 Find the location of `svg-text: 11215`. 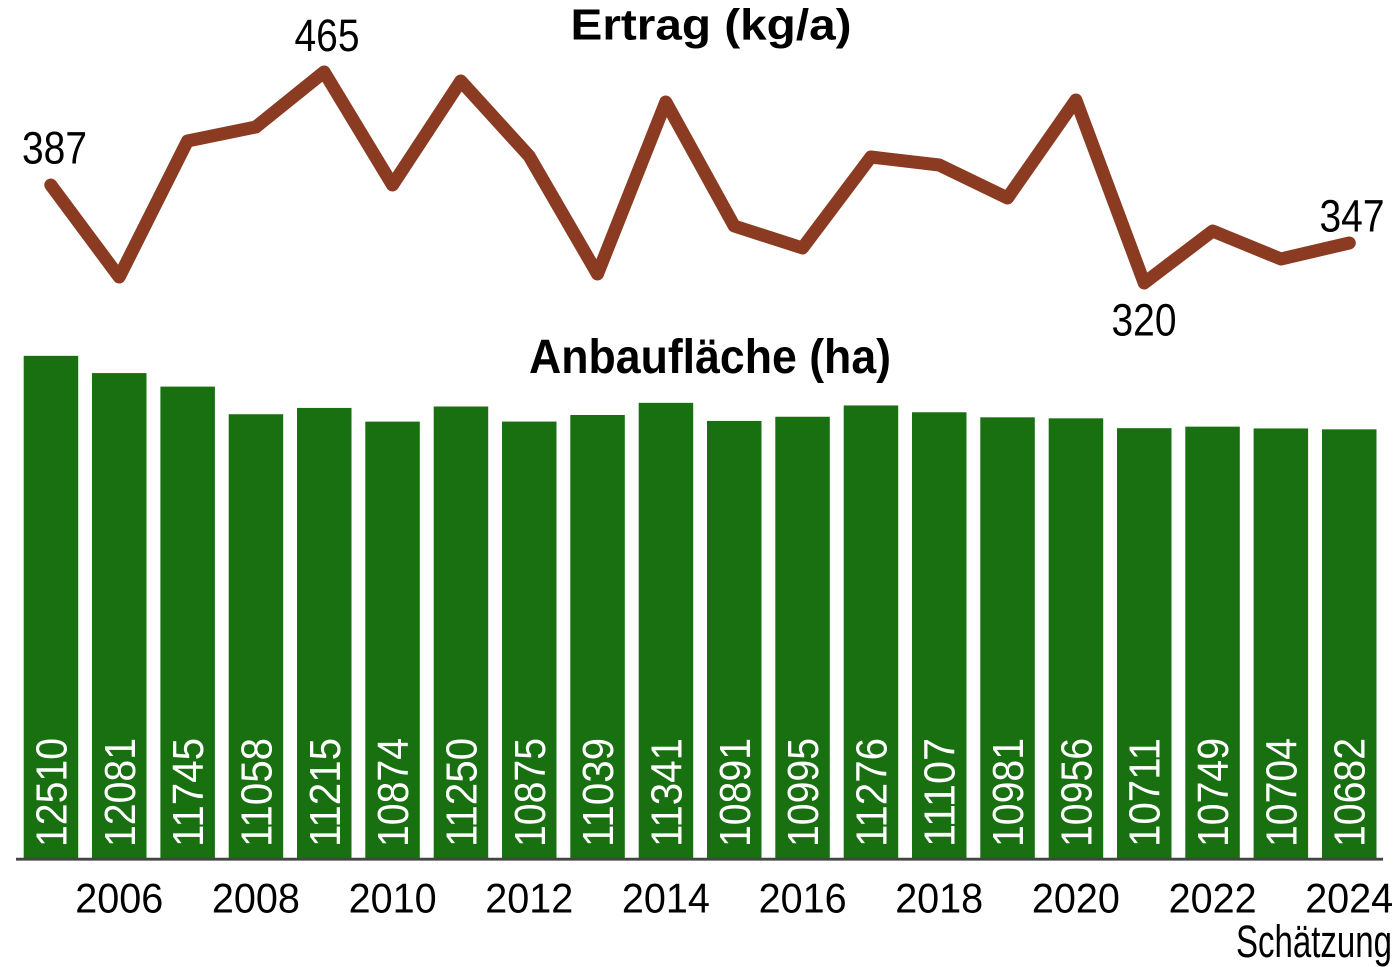

svg-text: 11215 is located at coordinates (325, 792).